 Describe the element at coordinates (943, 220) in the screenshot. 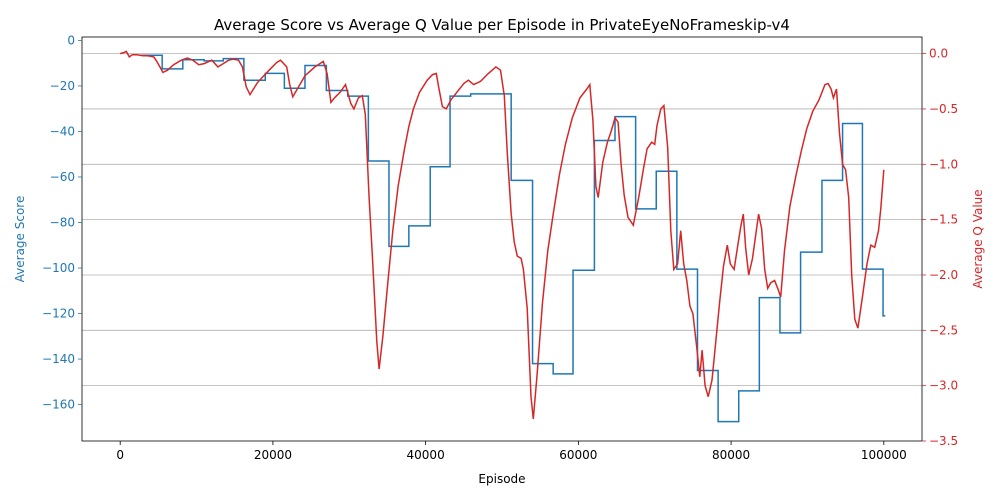

I see `right-y-tick-label: −1.5` at that location.